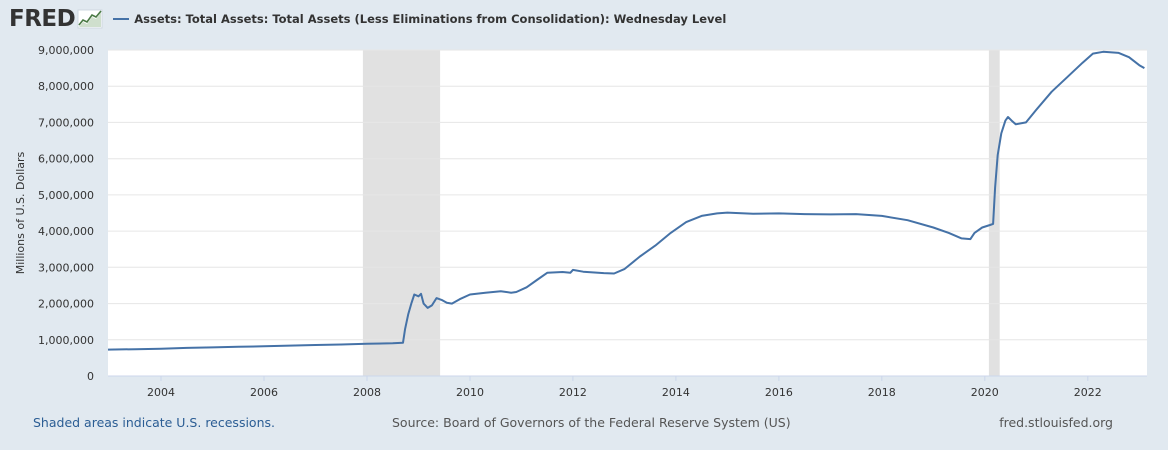 Image resolution: width=1168 pixels, height=450 pixels. Describe the element at coordinates (470, 392) in the screenshot. I see `x-tick-label: 2010` at that location.